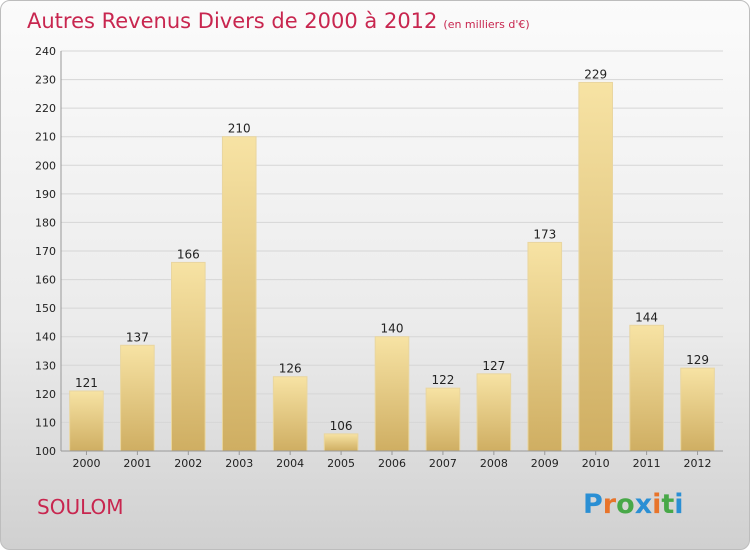 The width and height of the screenshot is (750, 550). I want to click on bar-2009, so click(545, 346).